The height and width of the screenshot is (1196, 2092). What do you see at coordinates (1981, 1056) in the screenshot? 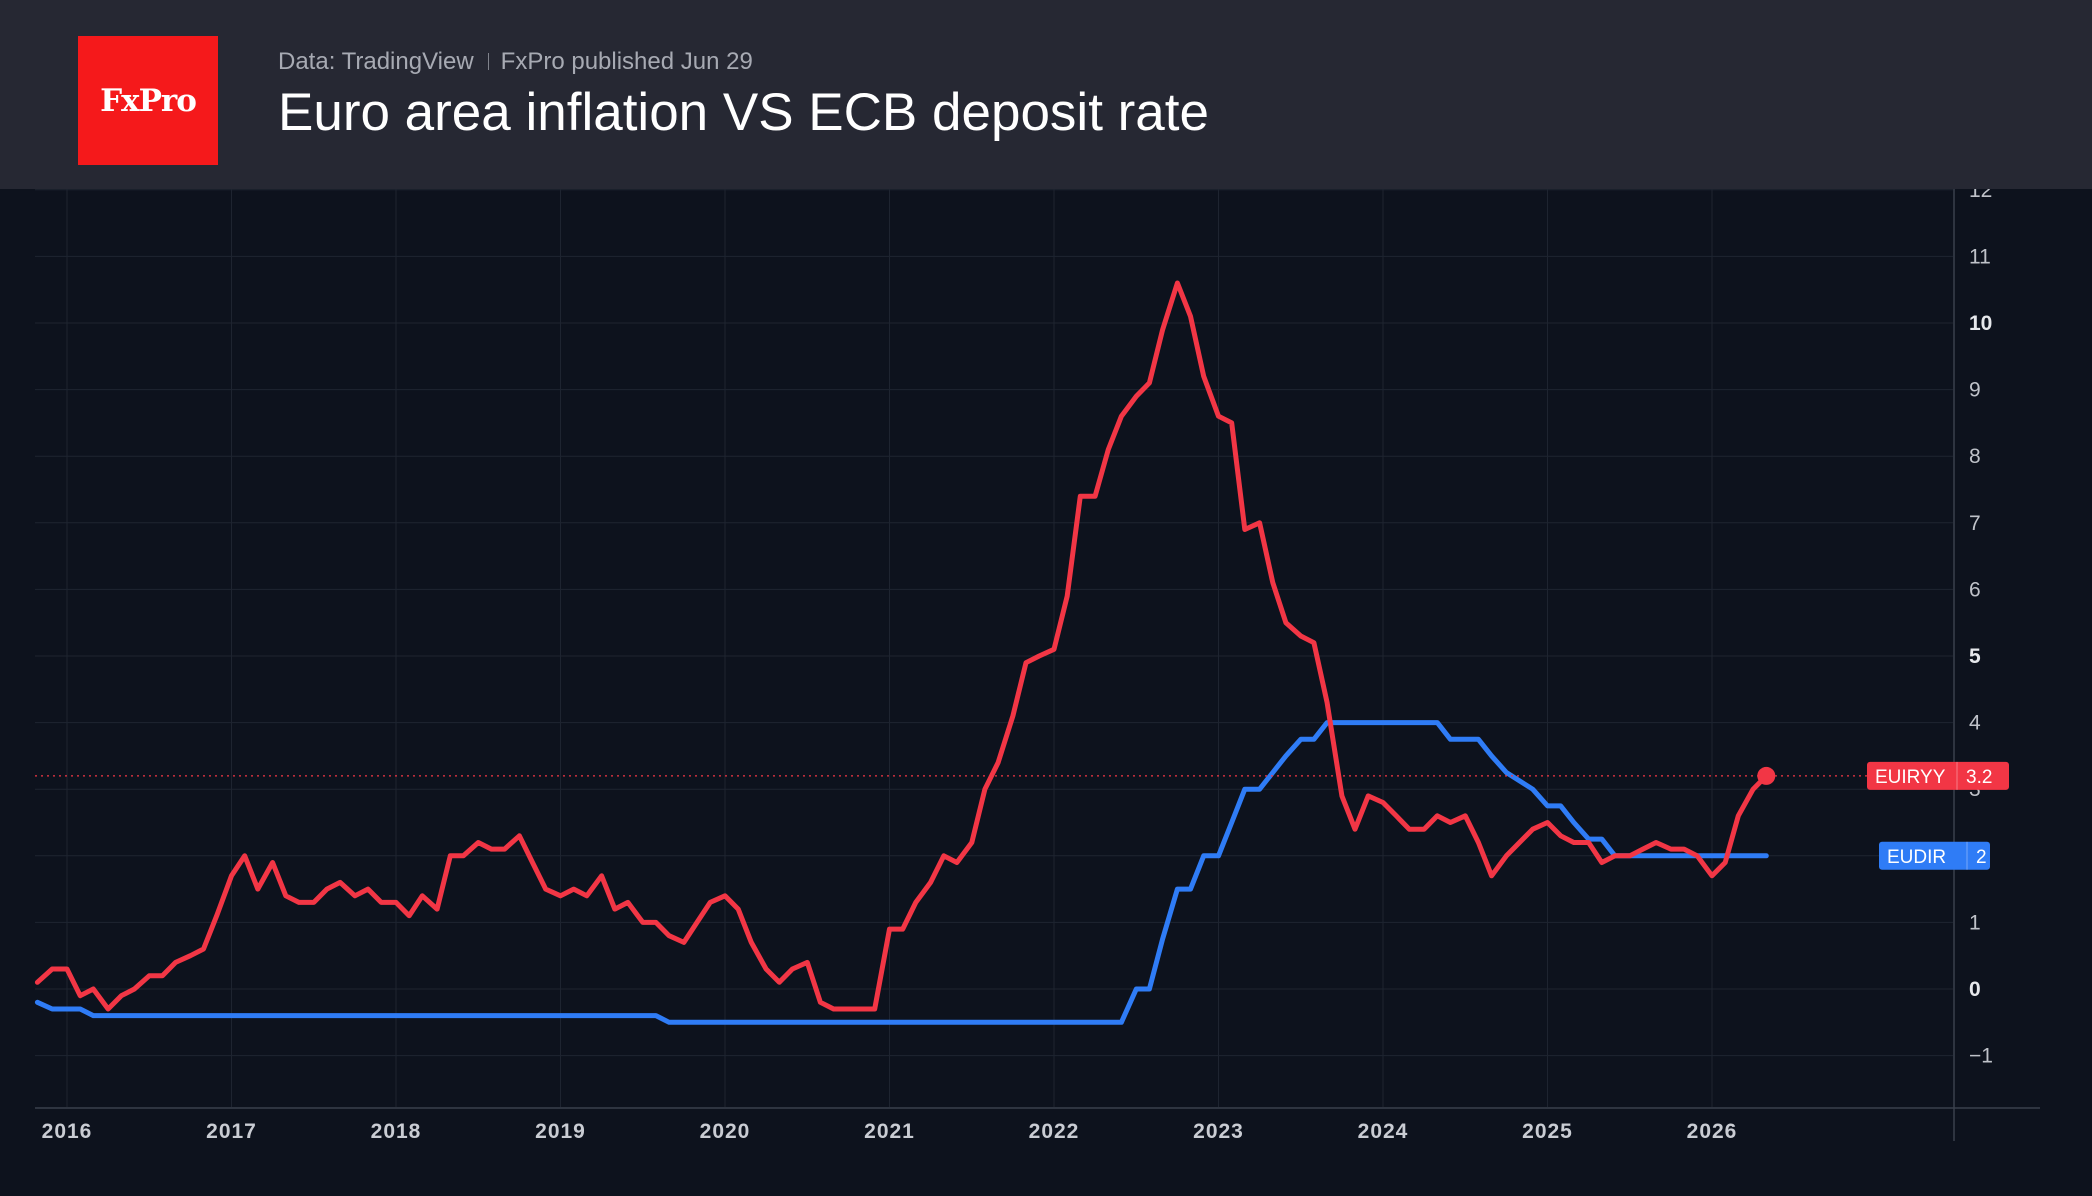
I see `y-tick-label: −1` at bounding box center [1981, 1056].